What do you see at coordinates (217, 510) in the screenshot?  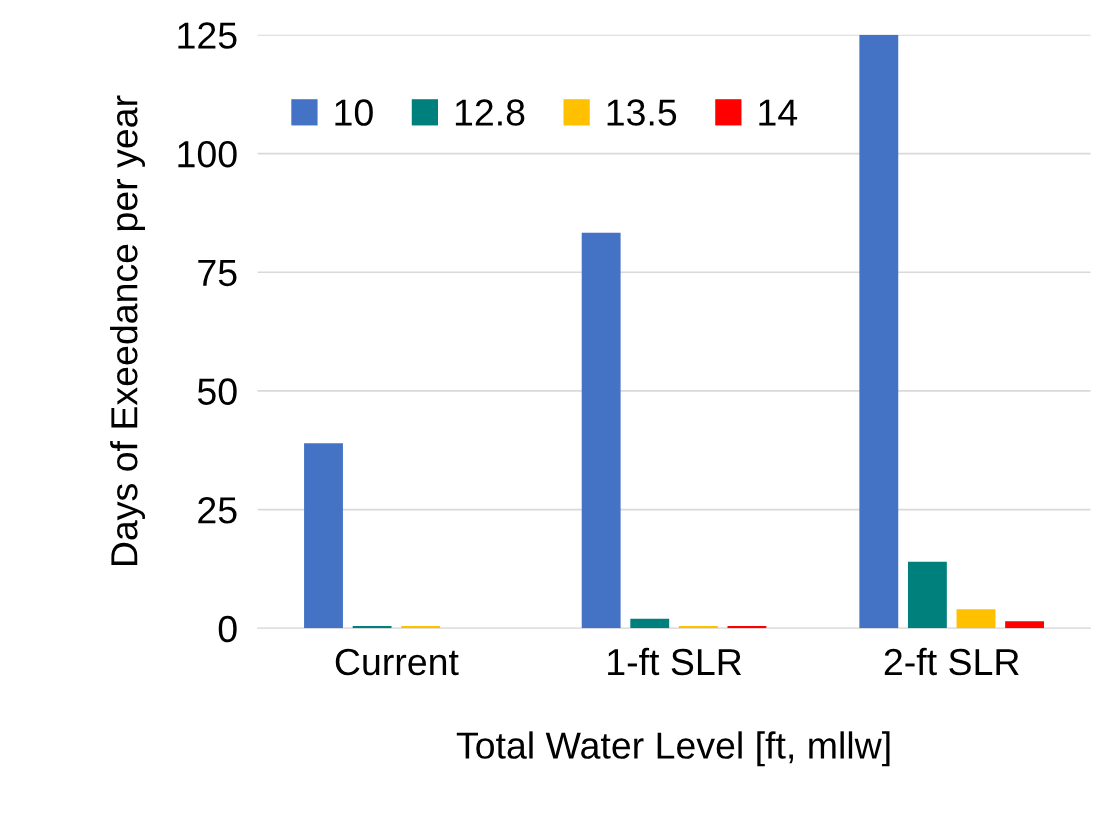 I see `y-tick-label: 25` at bounding box center [217, 510].